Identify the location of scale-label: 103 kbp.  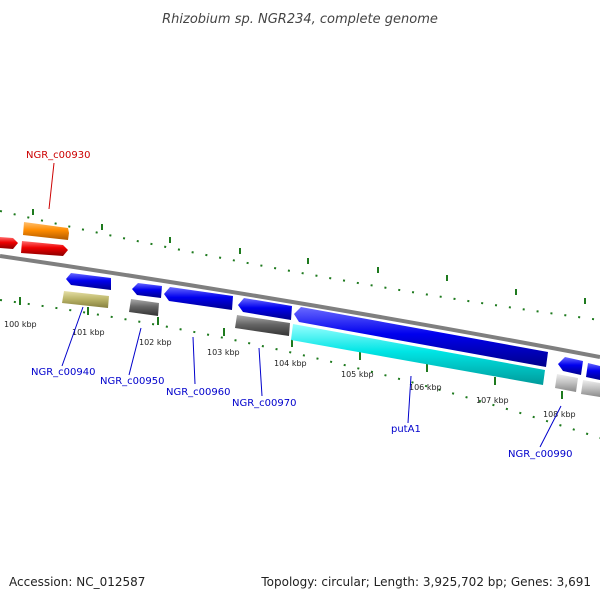
(223, 352).